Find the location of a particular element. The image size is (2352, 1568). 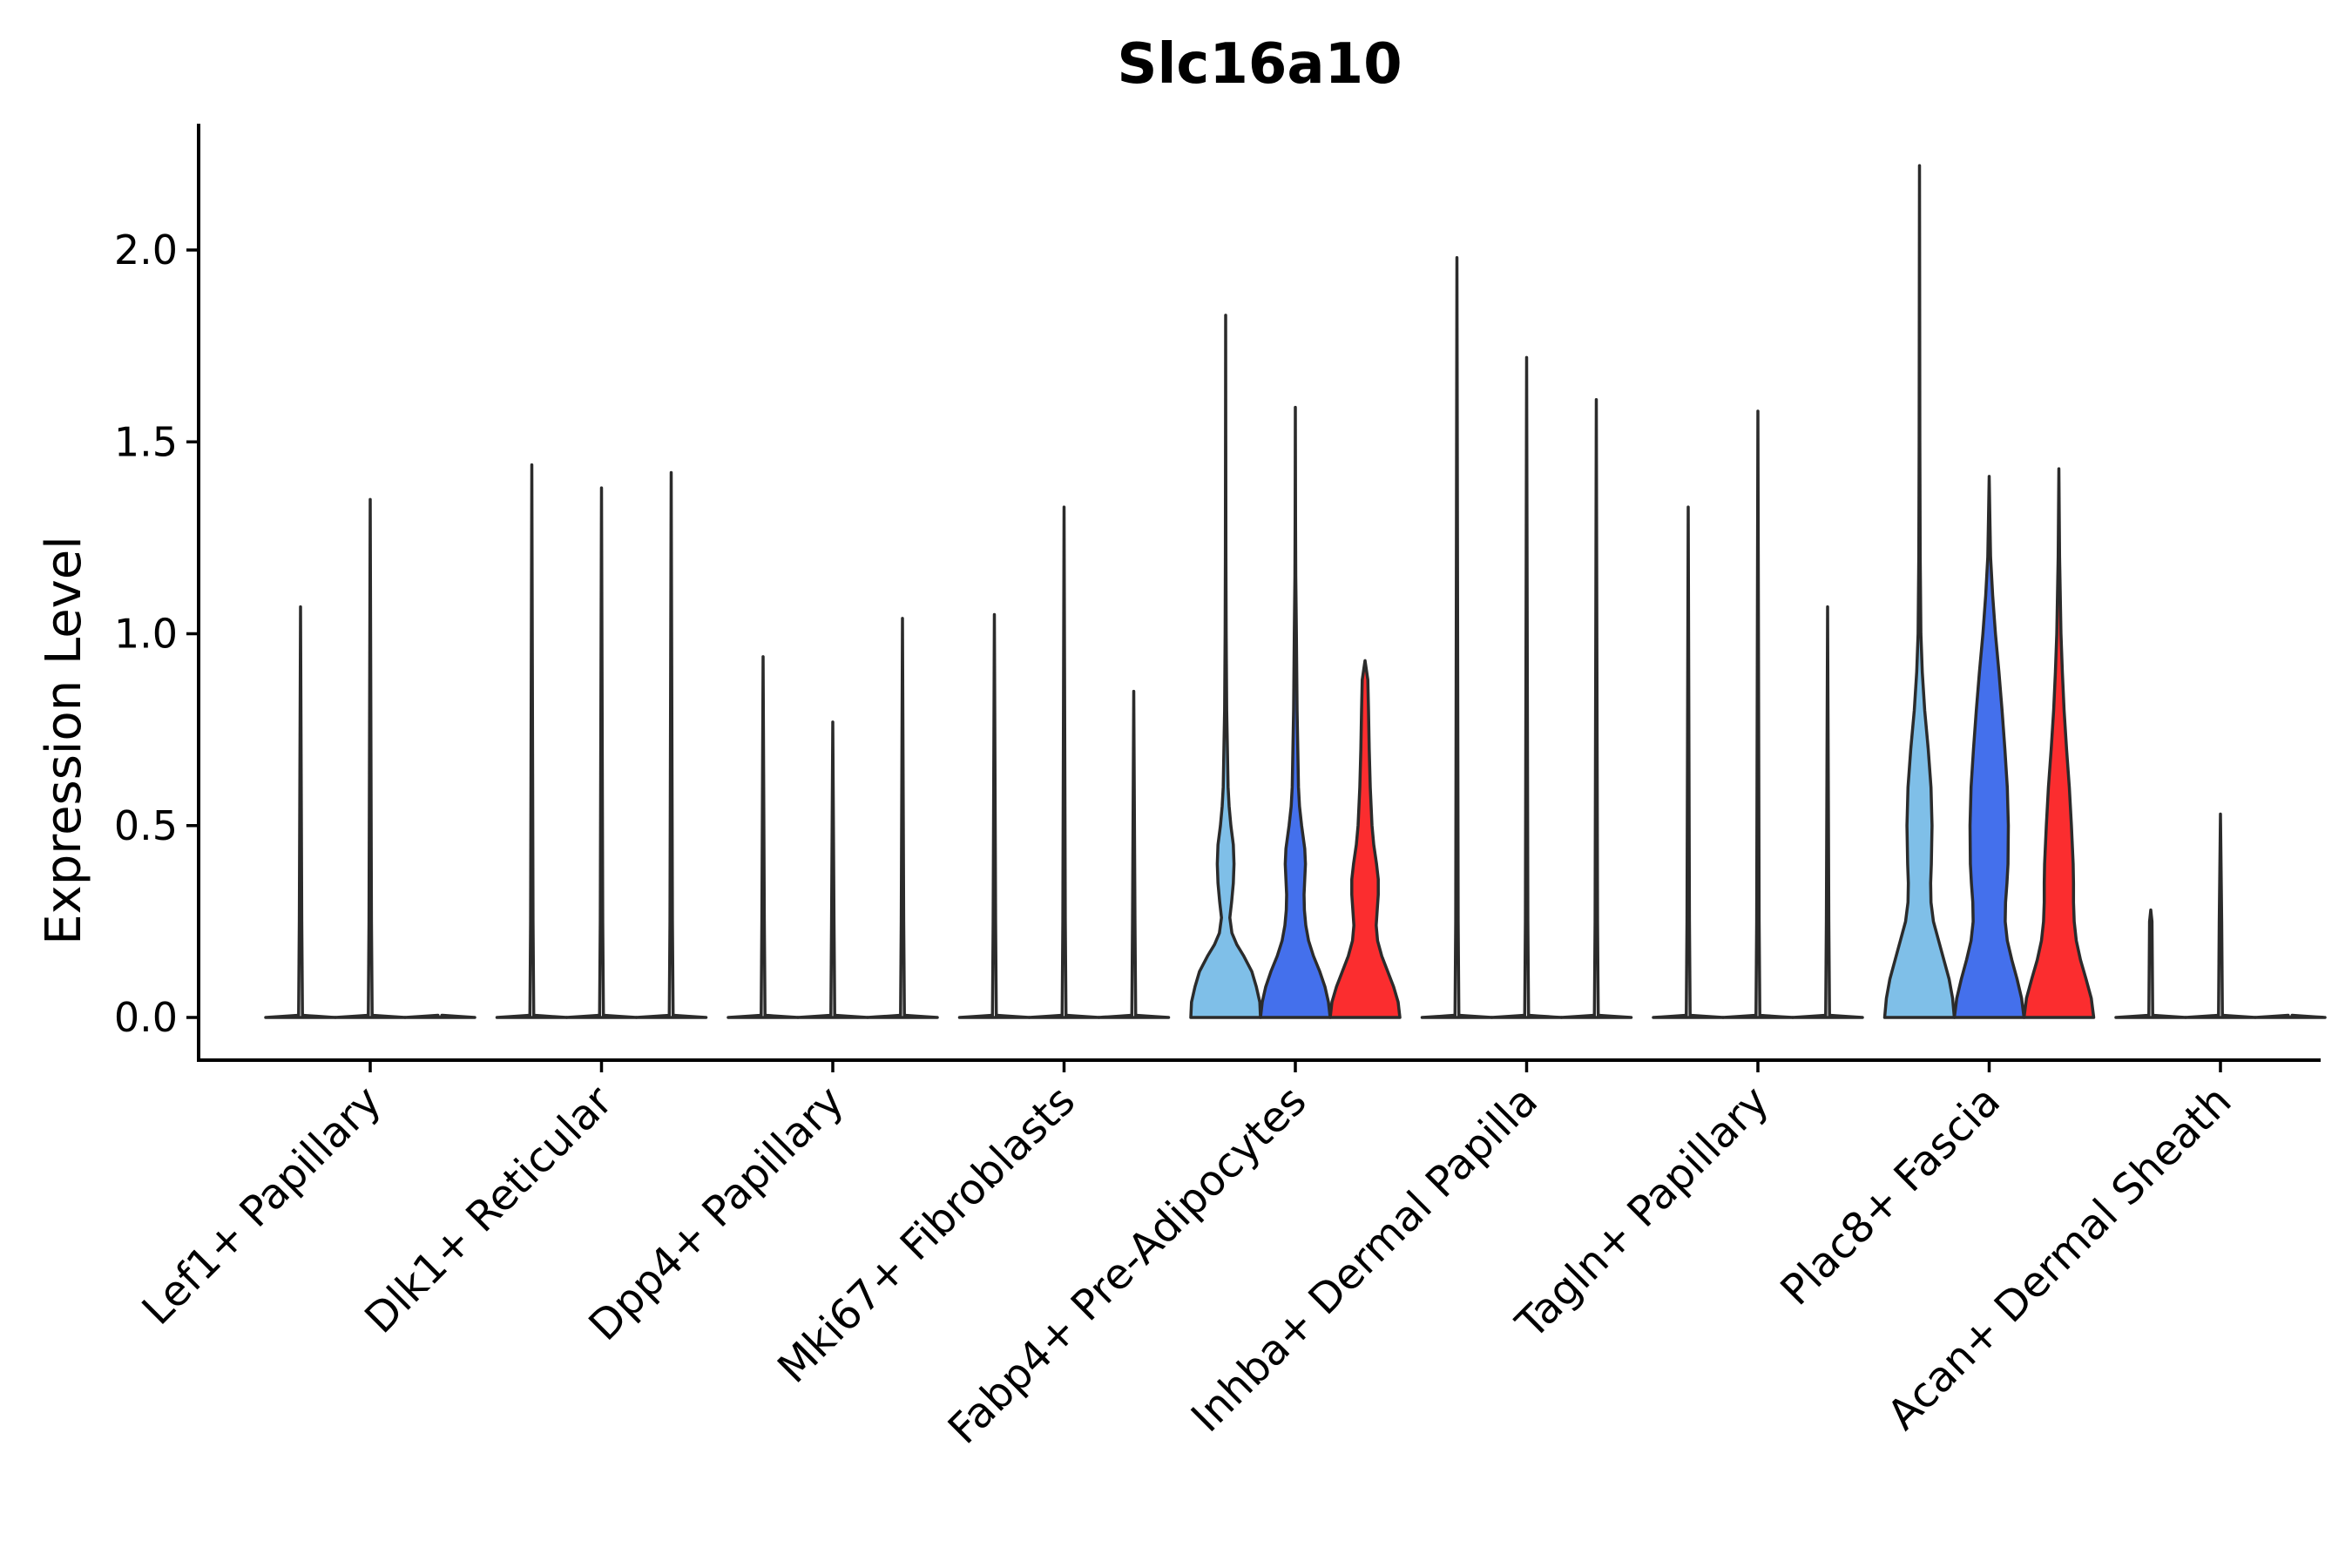

y-axis-label: Expression Level is located at coordinates (64, 741).